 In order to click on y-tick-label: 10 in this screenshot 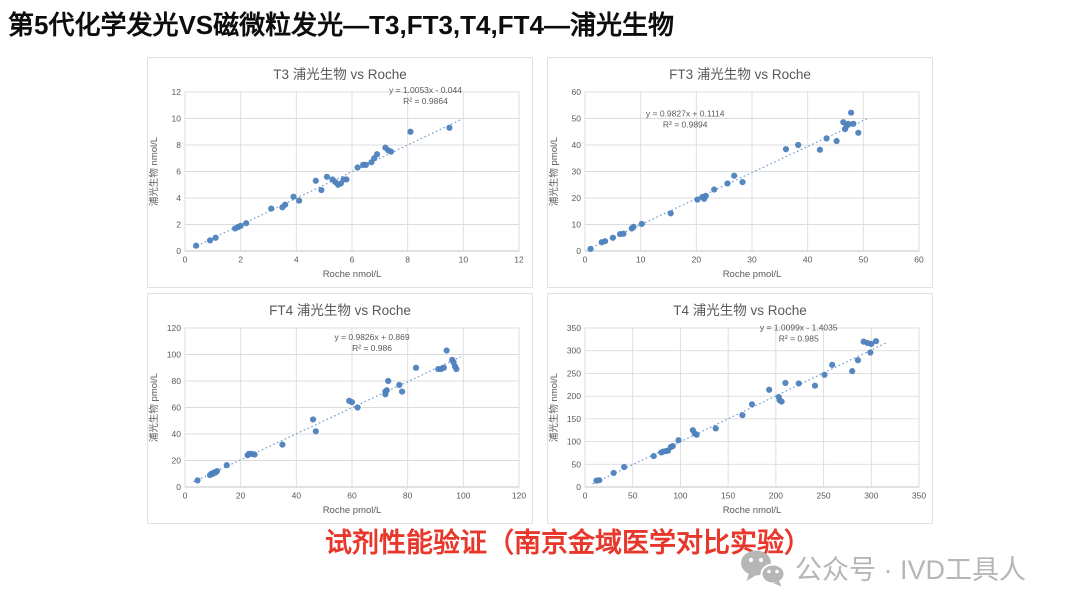, I will do `click(577, 225)`.